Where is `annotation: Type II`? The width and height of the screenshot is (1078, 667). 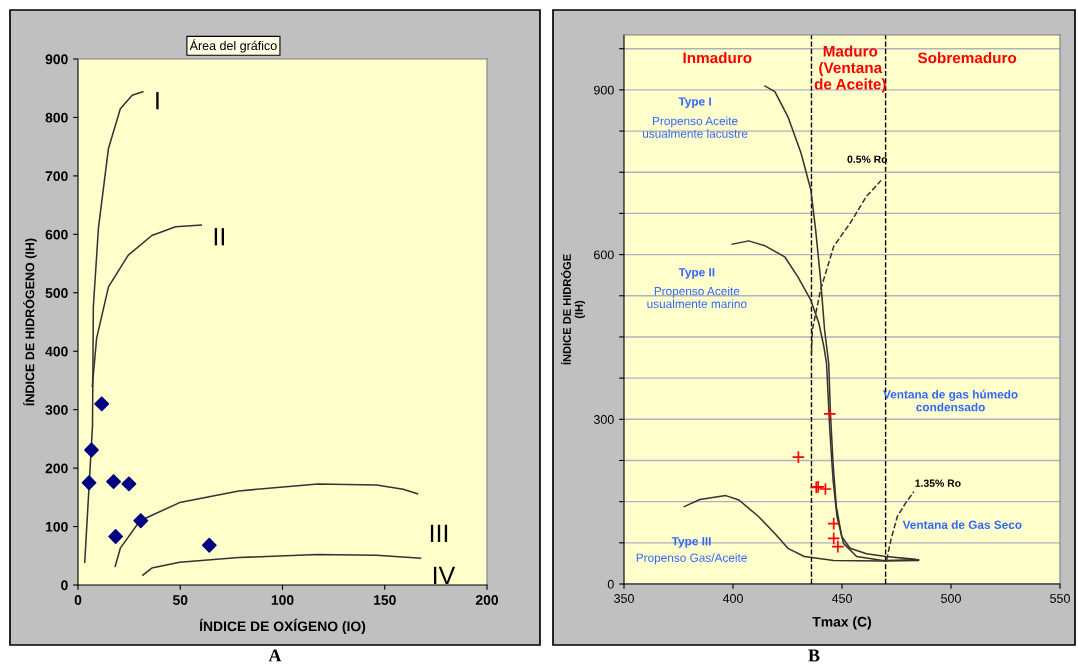
annotation: Type II is located at coordinates (696, 273).